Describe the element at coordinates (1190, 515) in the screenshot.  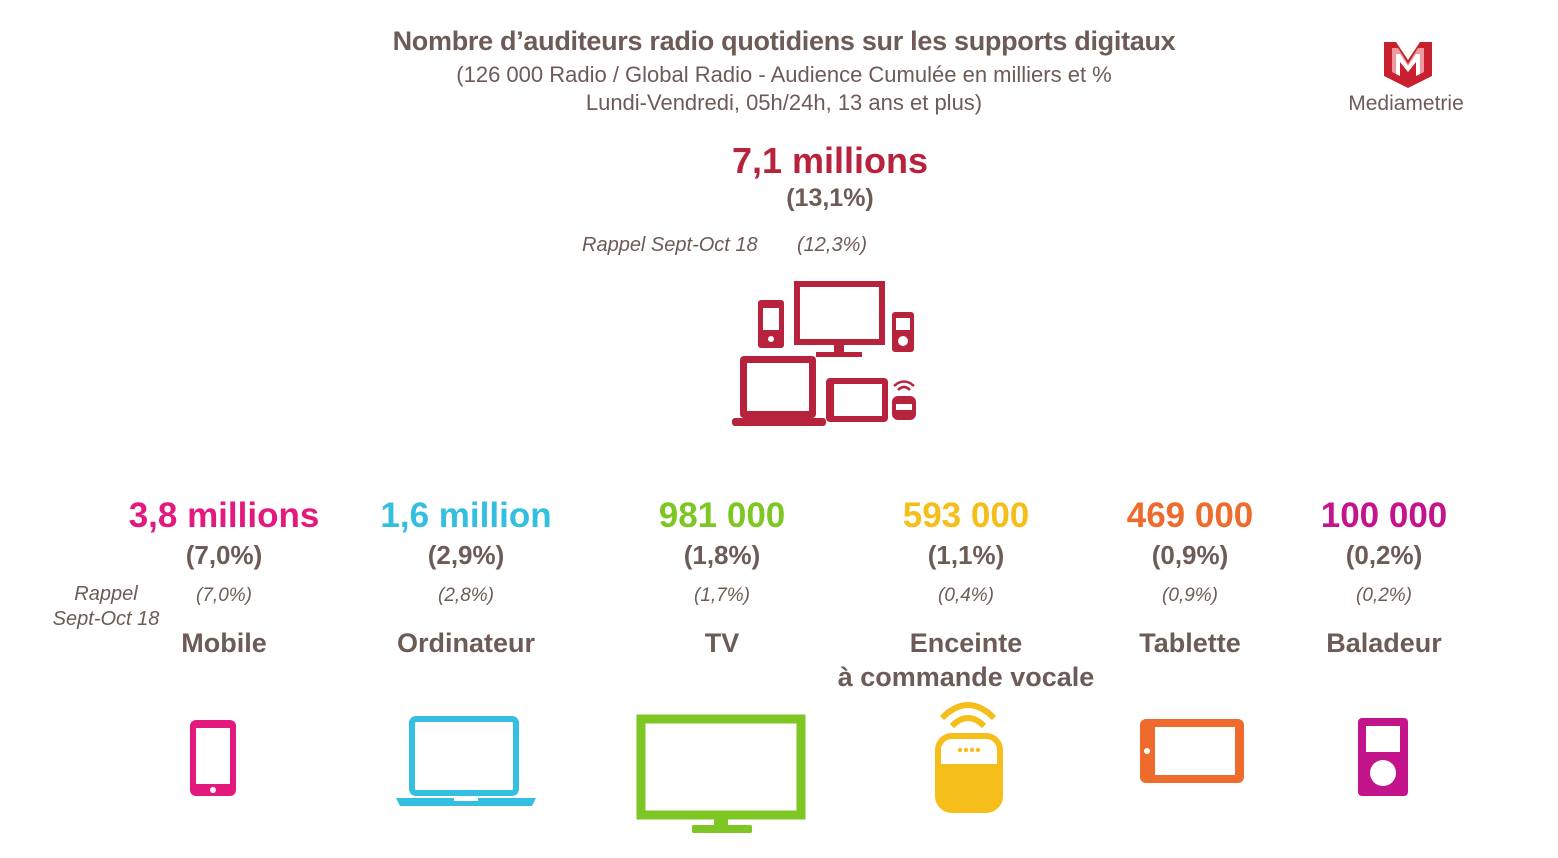
I see `support-value: 469 000` at that location.